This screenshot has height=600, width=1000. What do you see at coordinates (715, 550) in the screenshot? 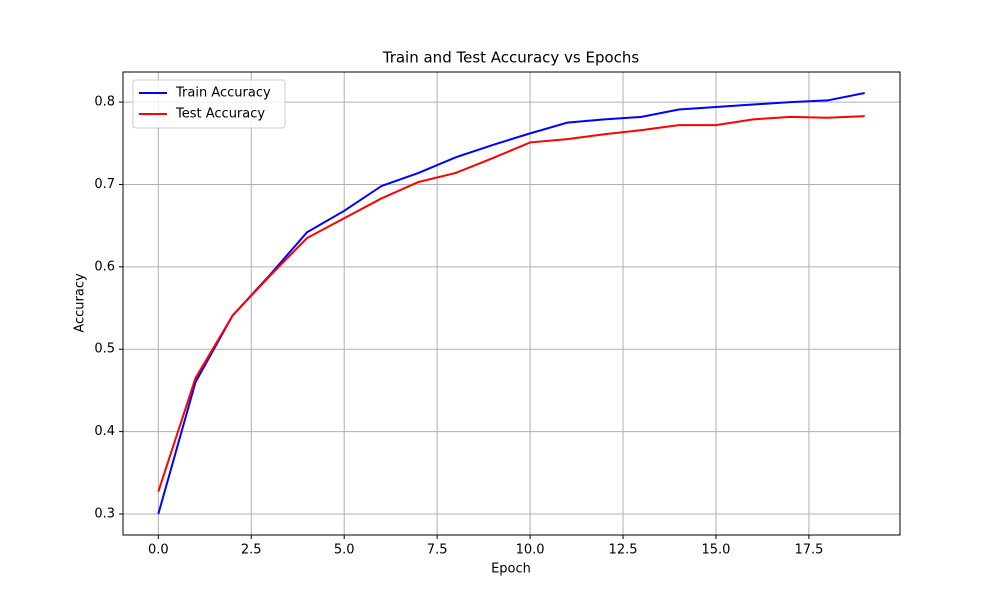
I see `x-tick-label: 15.0` at bounding box center [715, 550].